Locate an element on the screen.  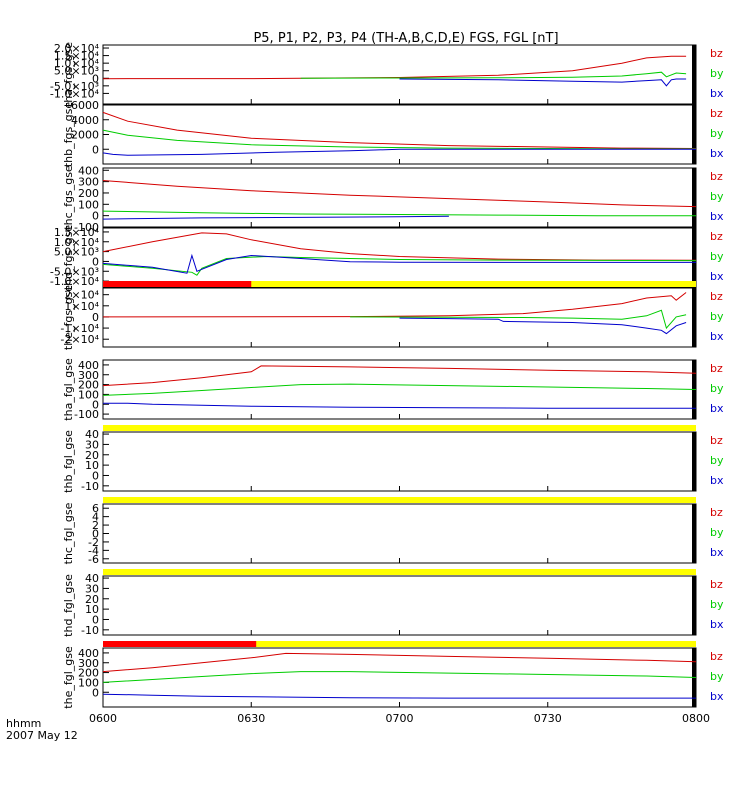
y-tick-label-9-4: 0 is located at coordinates (95, 692).